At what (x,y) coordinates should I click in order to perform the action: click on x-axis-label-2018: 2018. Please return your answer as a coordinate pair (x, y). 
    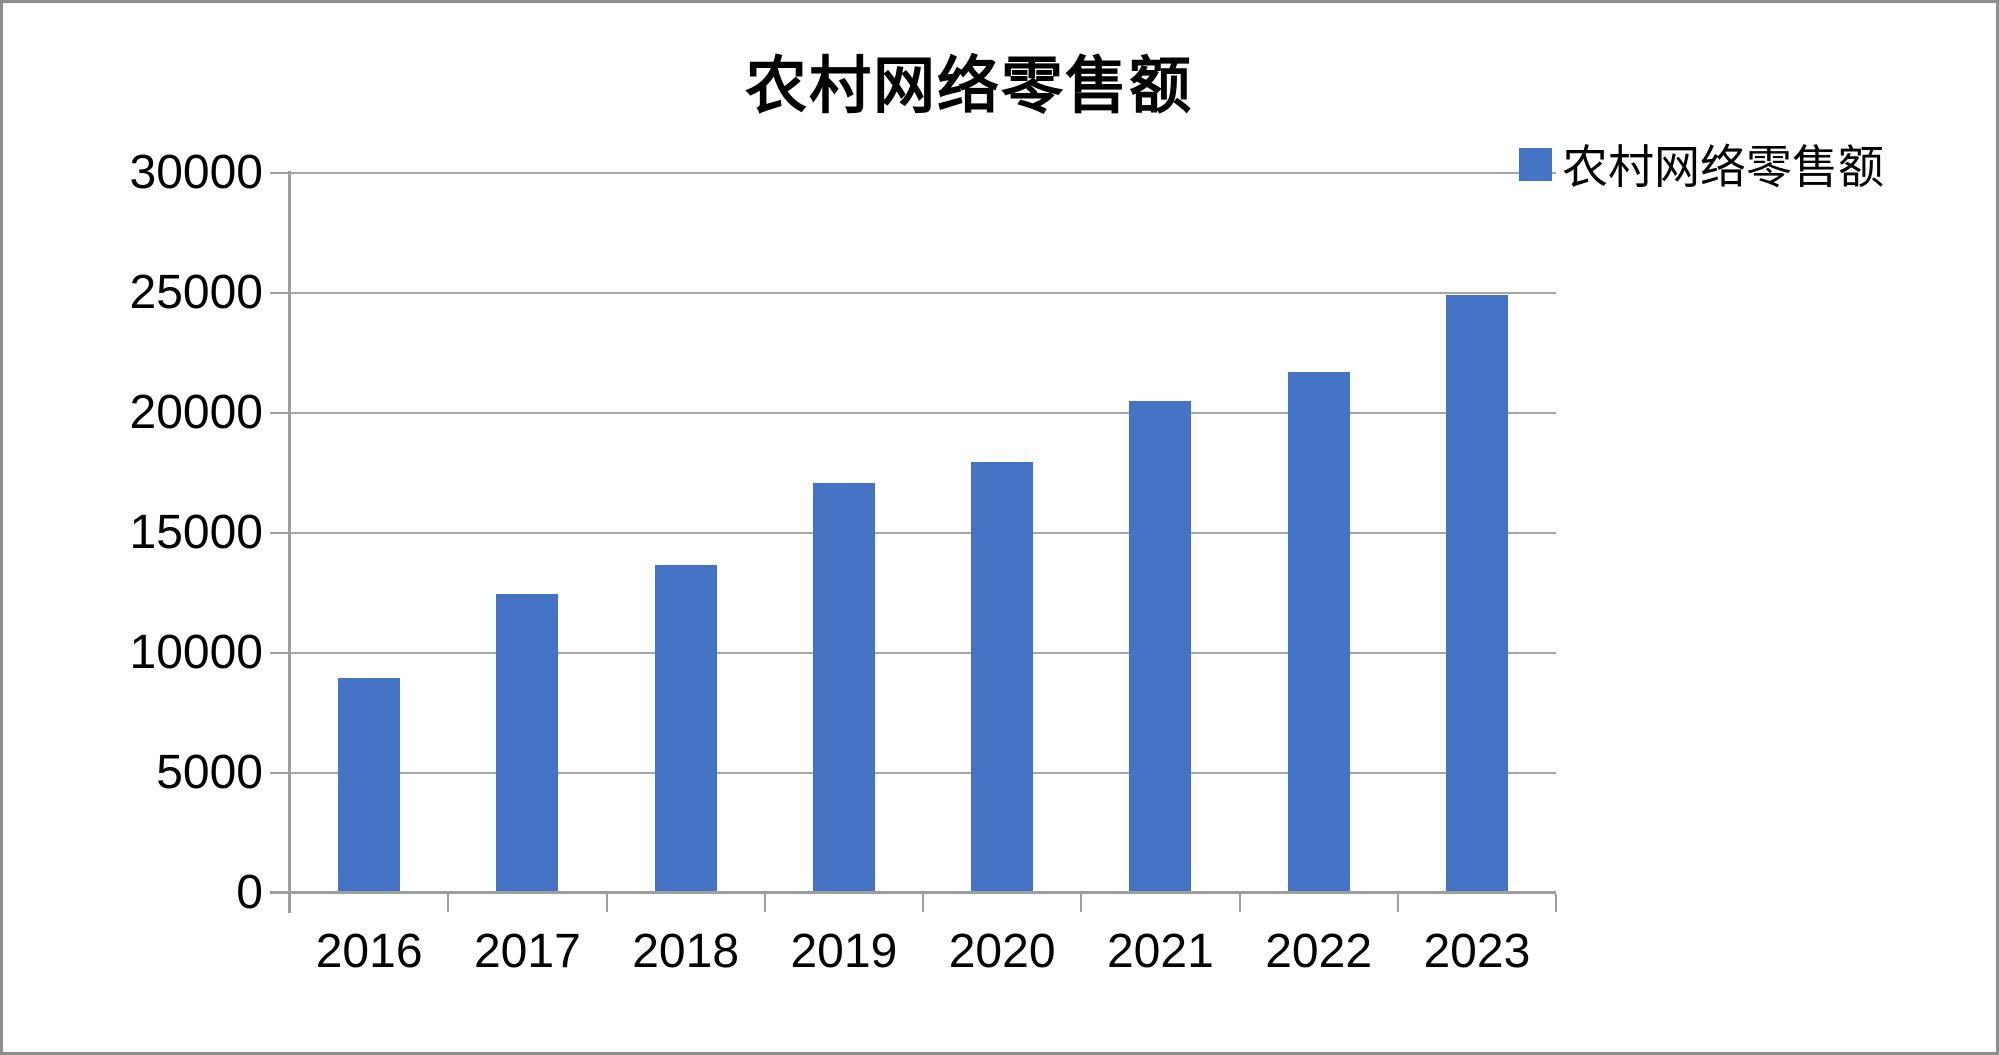
    Looking at the image, I should click on (686, 951).